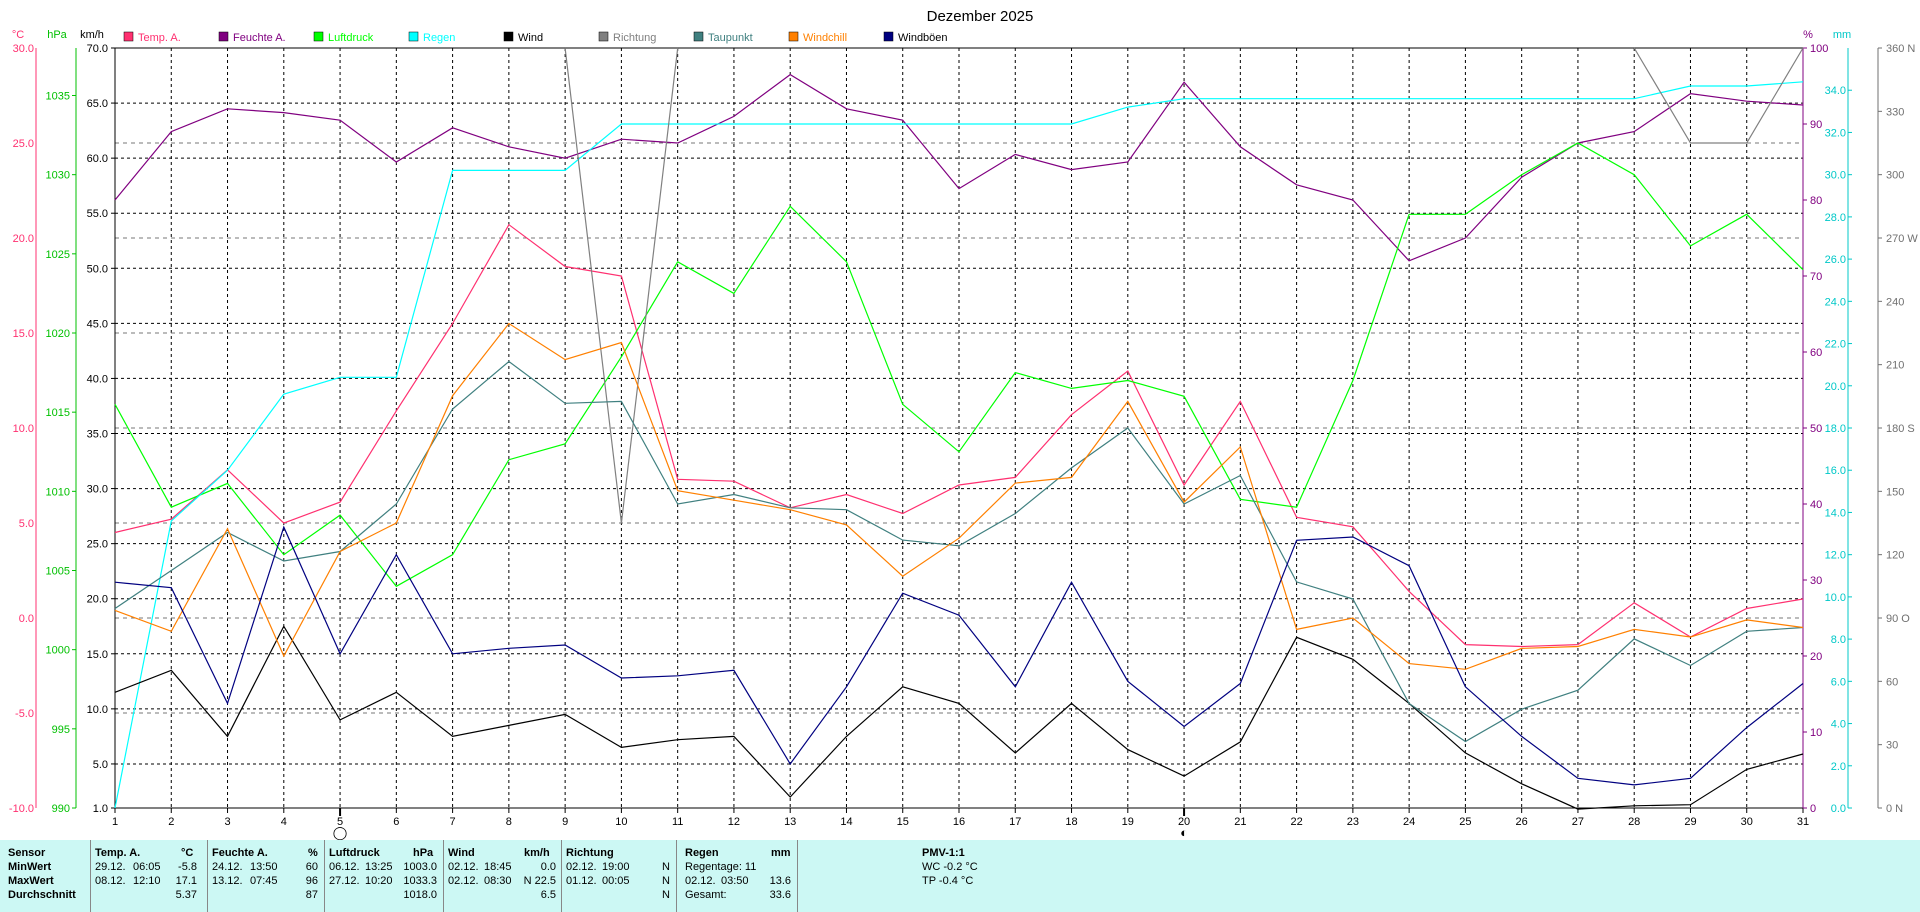  I want to click on legend-label: Luftdruck, so click(351, 38).